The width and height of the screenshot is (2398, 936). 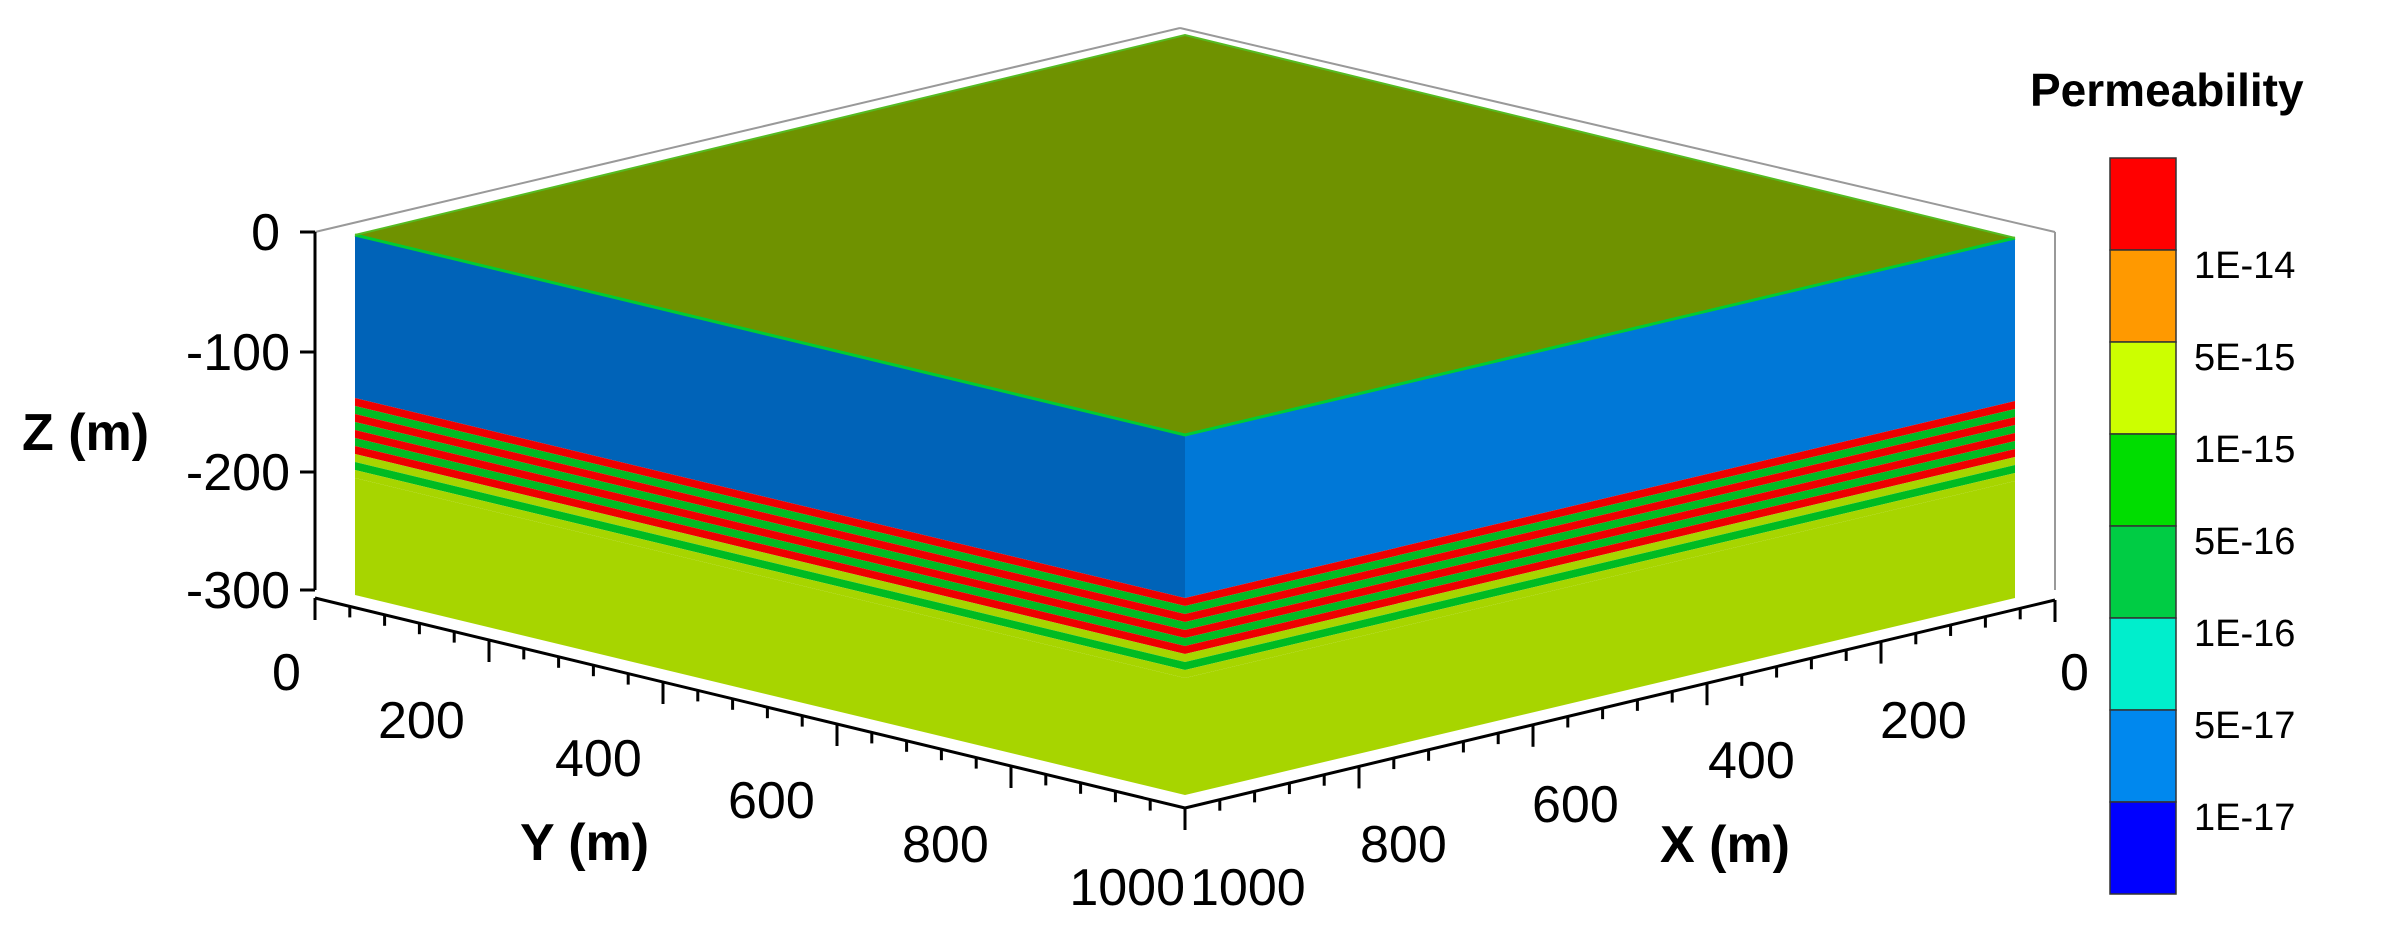 What do you see at coordinates (85, 433) in the screenshot?
I see `z-axis-title: Z (m)` at bounding box center [85, 433].